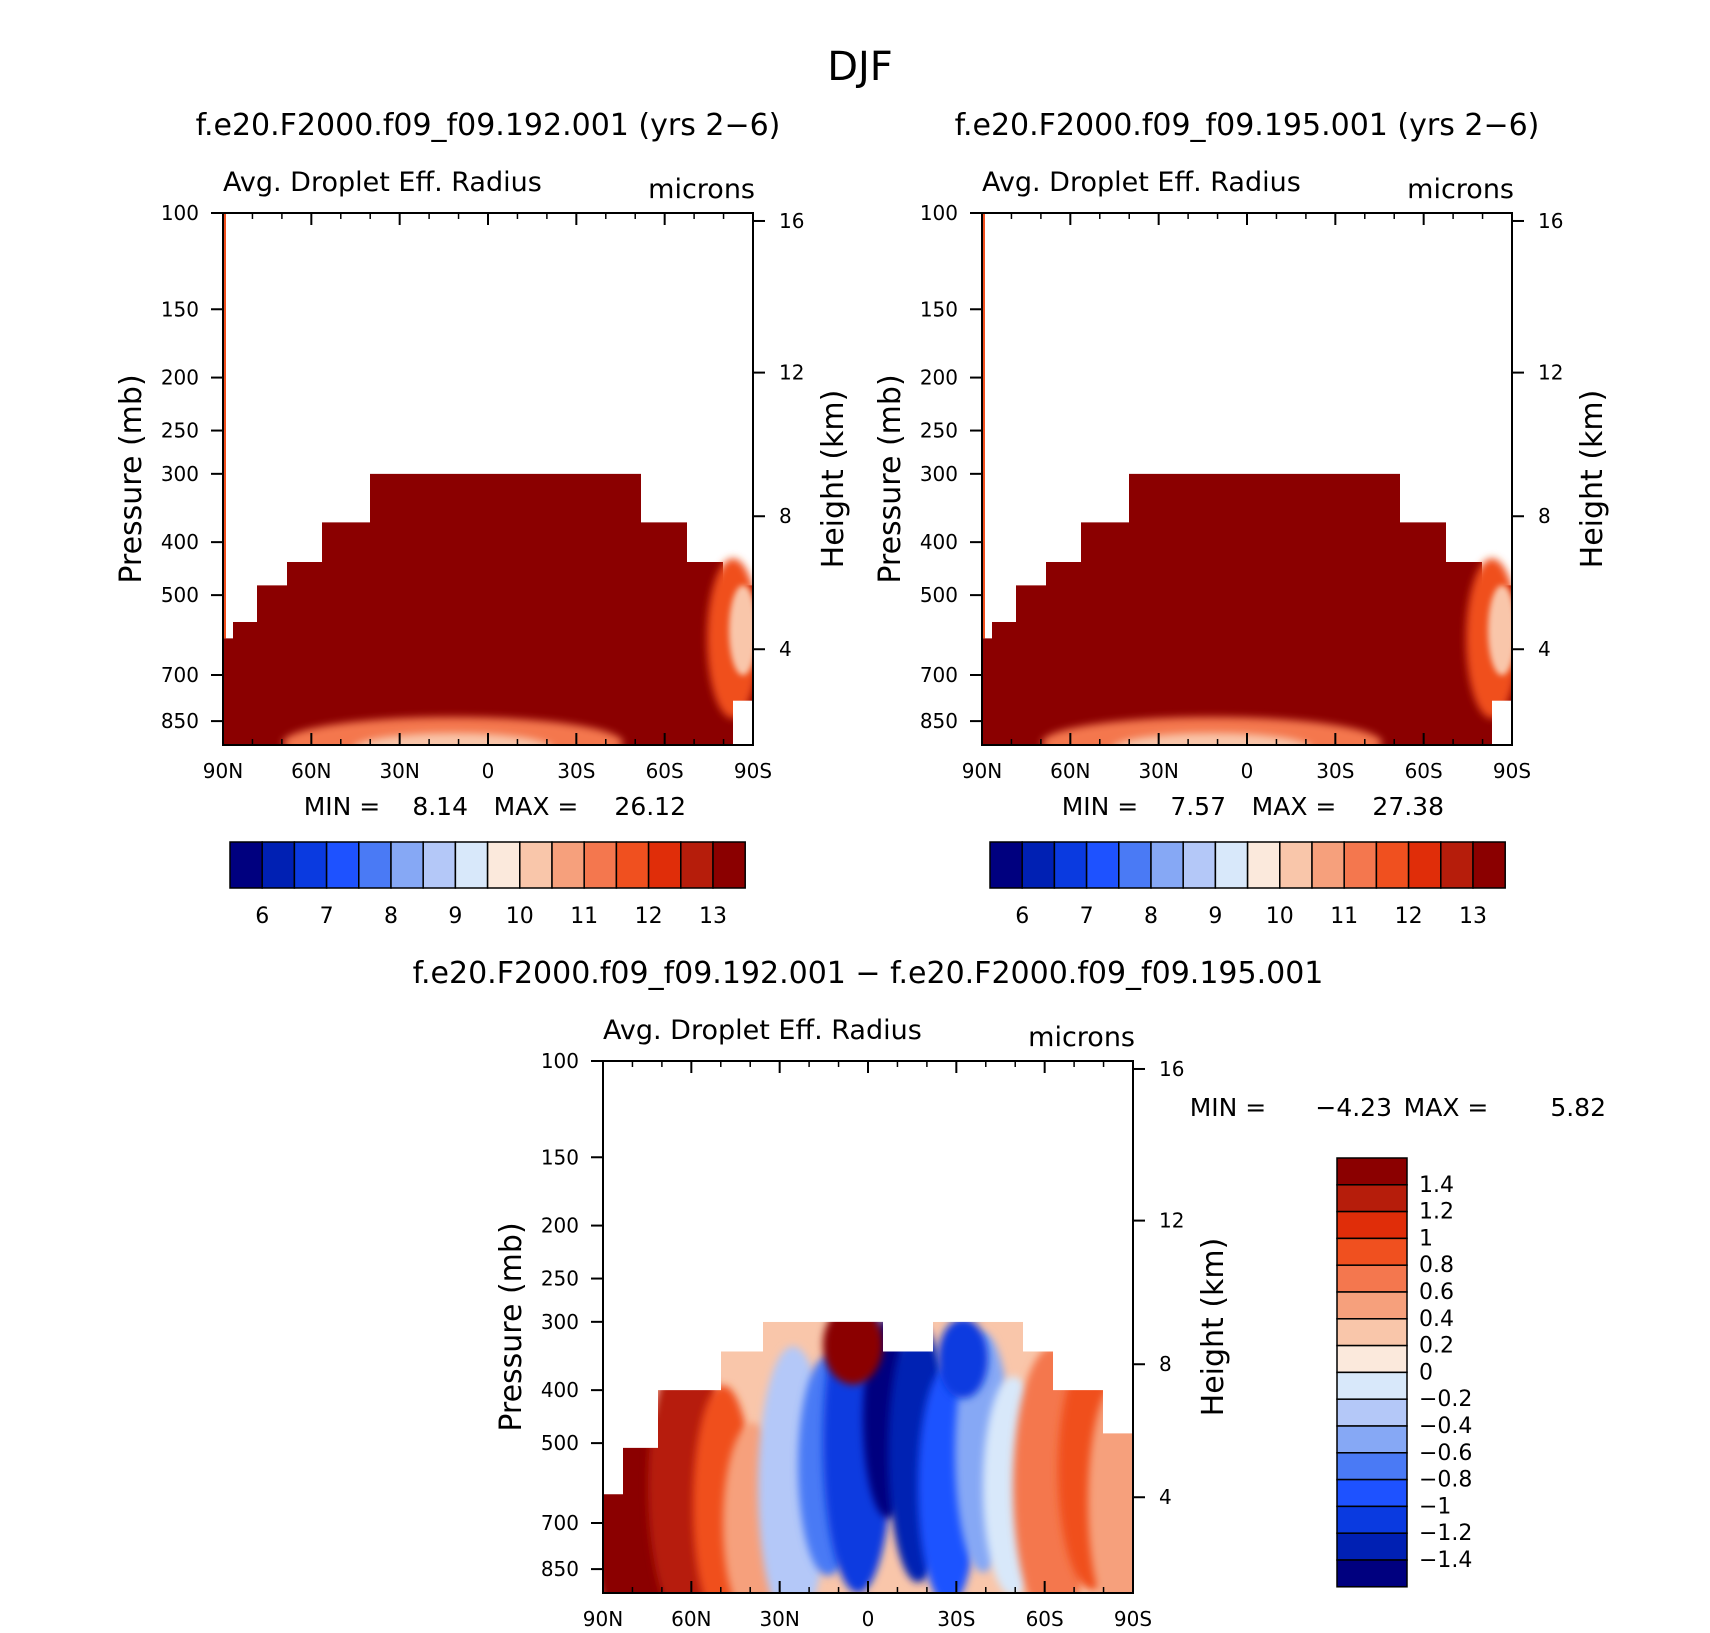  Describe the element at coordinates (1445, 1480) in the screenshot. I see `colorbar-label: −0.8` at that location.